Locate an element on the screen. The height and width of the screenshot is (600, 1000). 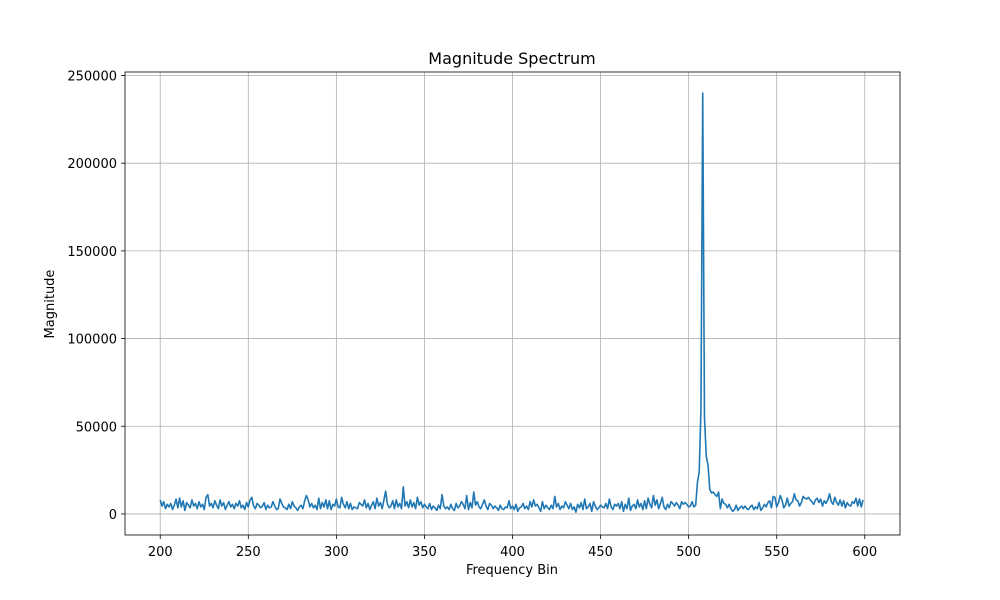
y-tick-label: 150000 is located at coordinates (92, 252).